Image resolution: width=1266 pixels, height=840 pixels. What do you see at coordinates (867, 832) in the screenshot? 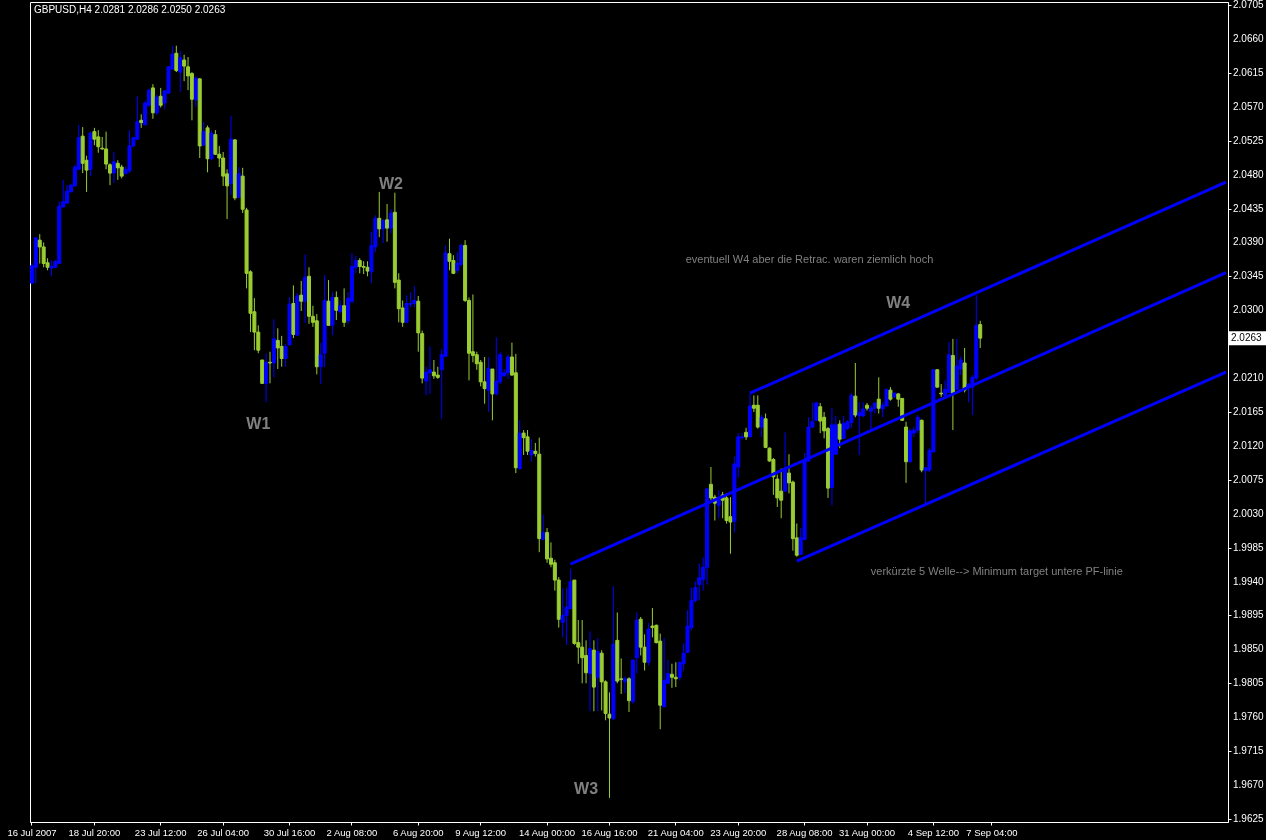
I see `x-tick-label: 31 Aug 00:00` at bounding box center [867, 832].